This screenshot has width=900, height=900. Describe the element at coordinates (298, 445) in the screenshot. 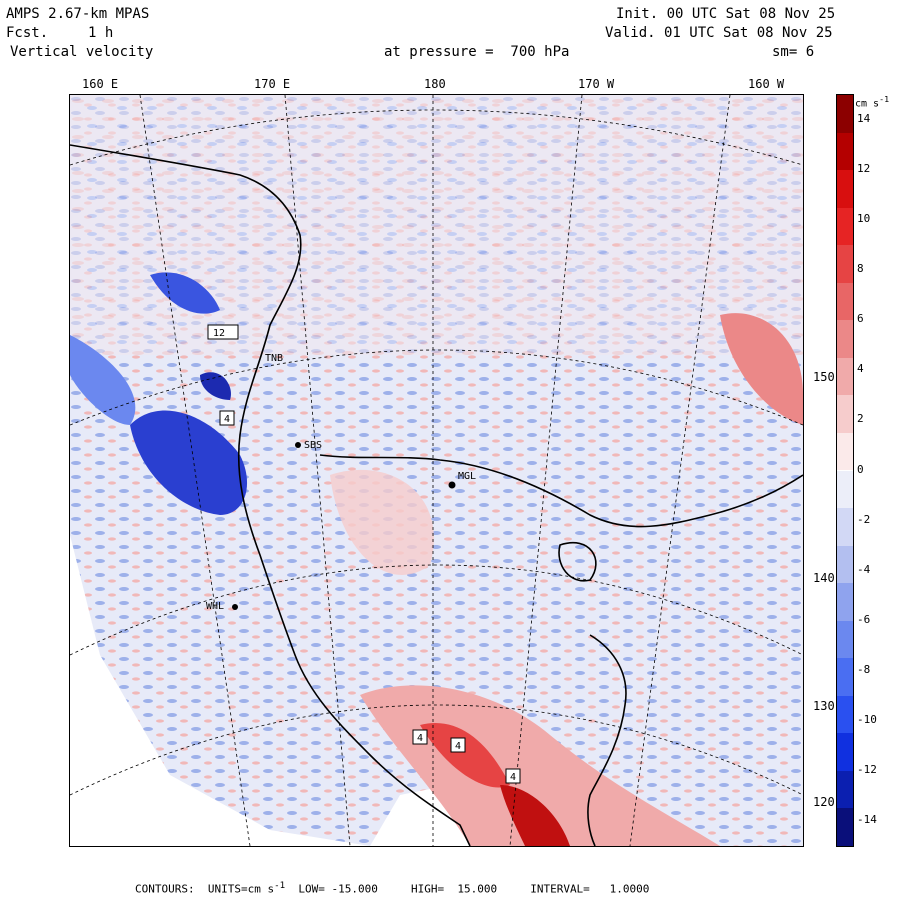

I see `station-dot-sbs` at that location.